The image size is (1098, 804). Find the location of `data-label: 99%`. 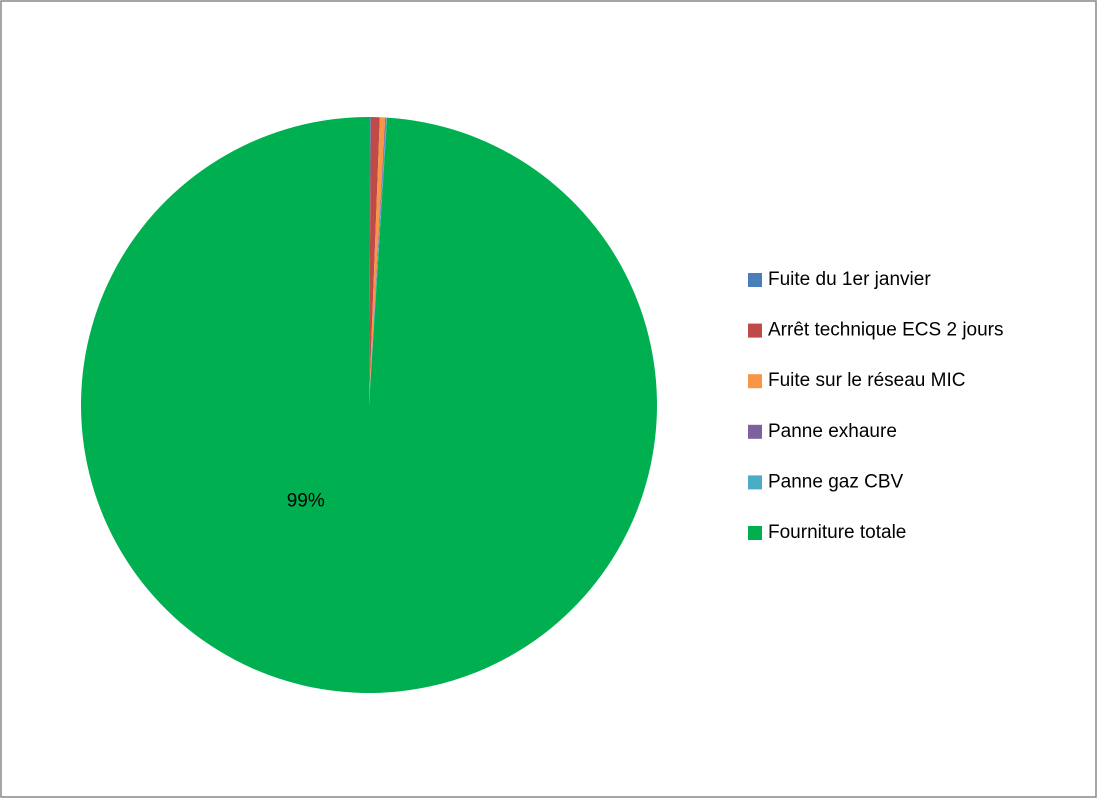

data-label: 99% is located at coordinates (306, 500).